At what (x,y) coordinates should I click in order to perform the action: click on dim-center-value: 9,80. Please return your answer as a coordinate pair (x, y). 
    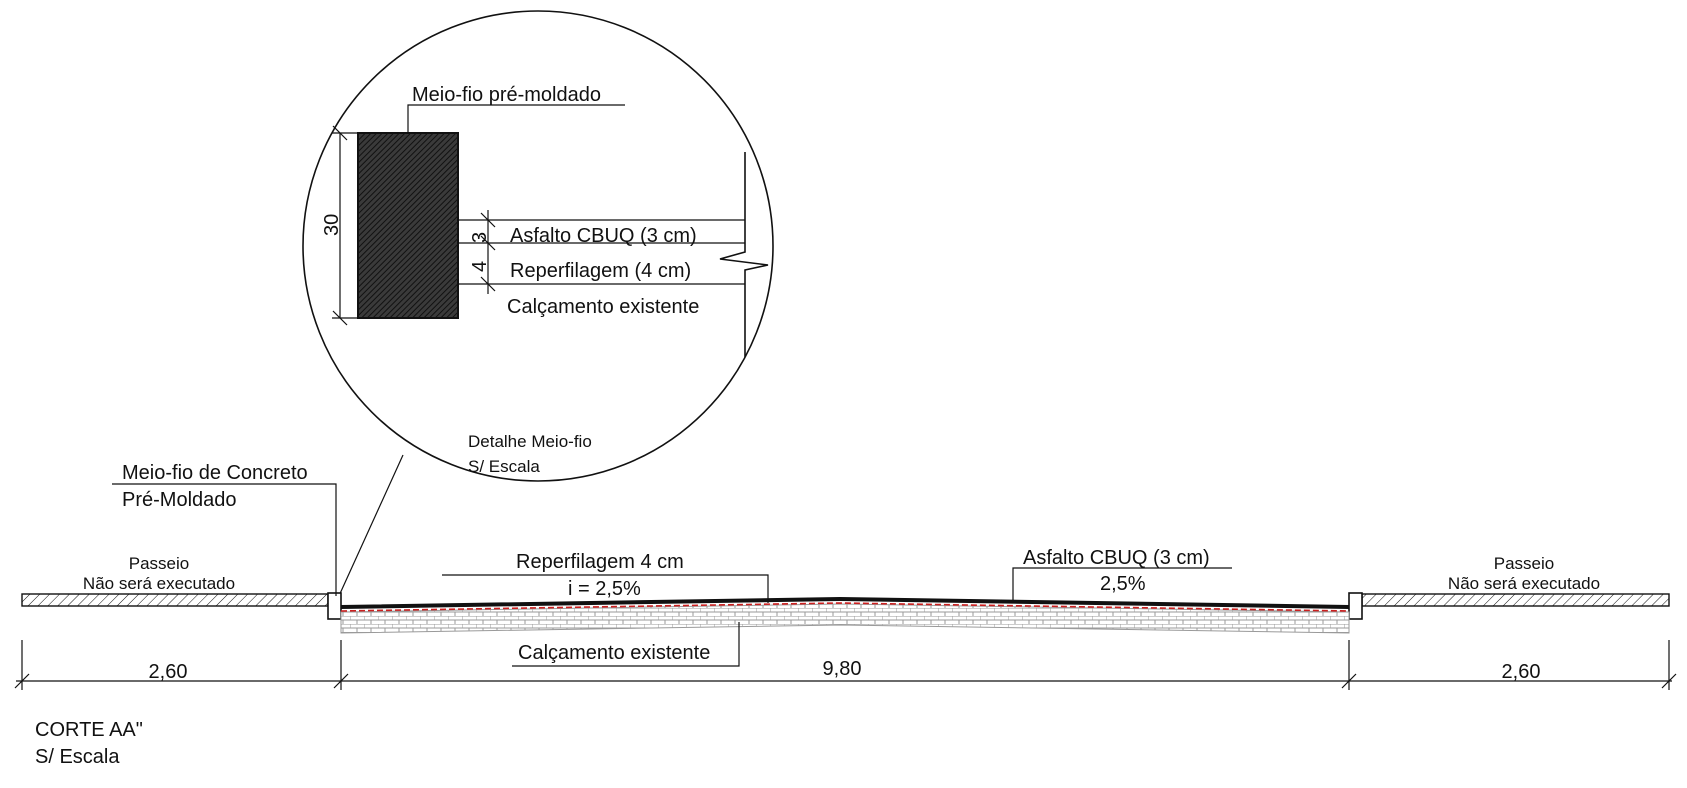
    Looking at the image, I should click on (842, 669).